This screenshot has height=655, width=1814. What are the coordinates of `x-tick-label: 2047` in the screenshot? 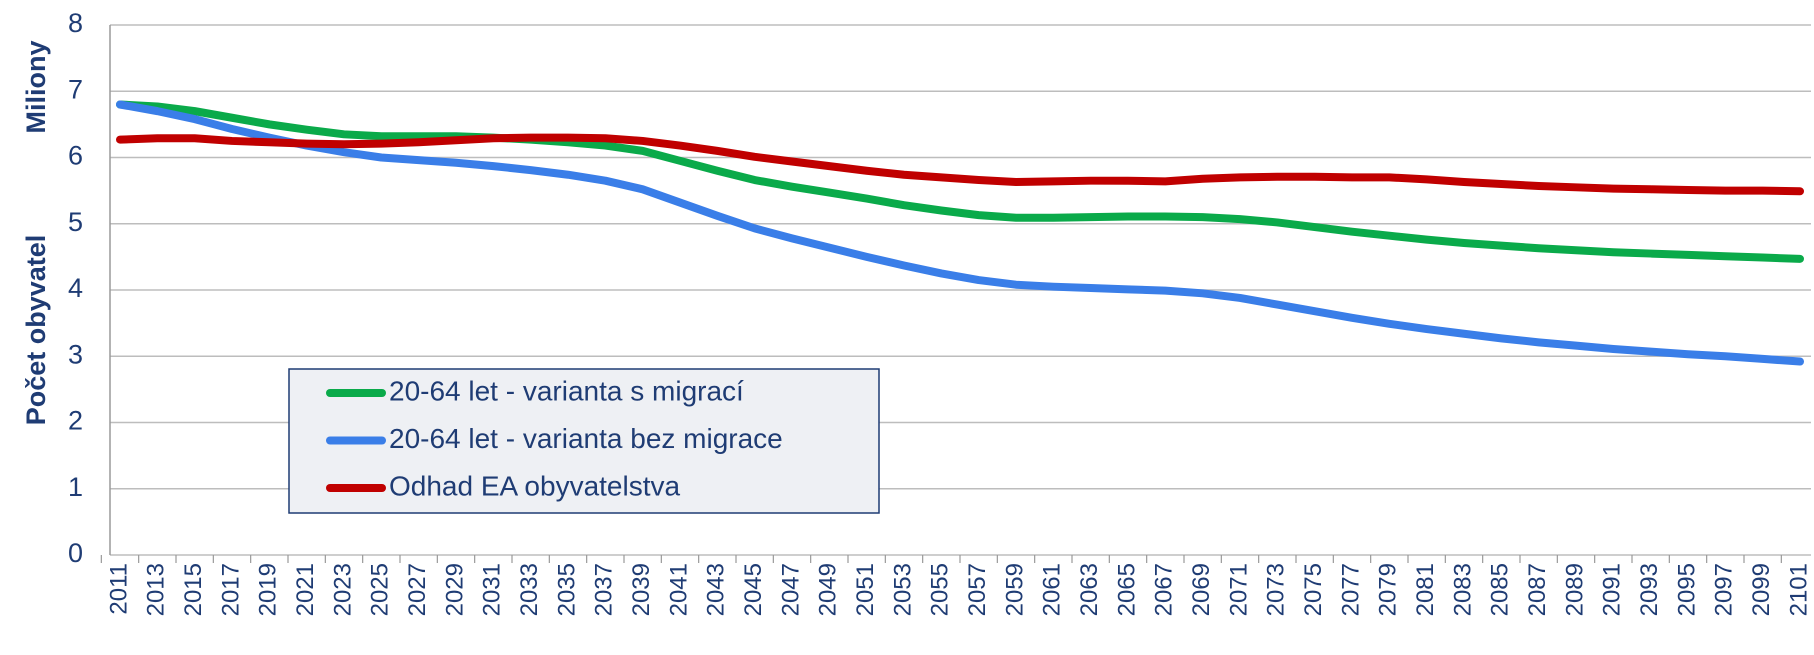 It's located at (790, 589).